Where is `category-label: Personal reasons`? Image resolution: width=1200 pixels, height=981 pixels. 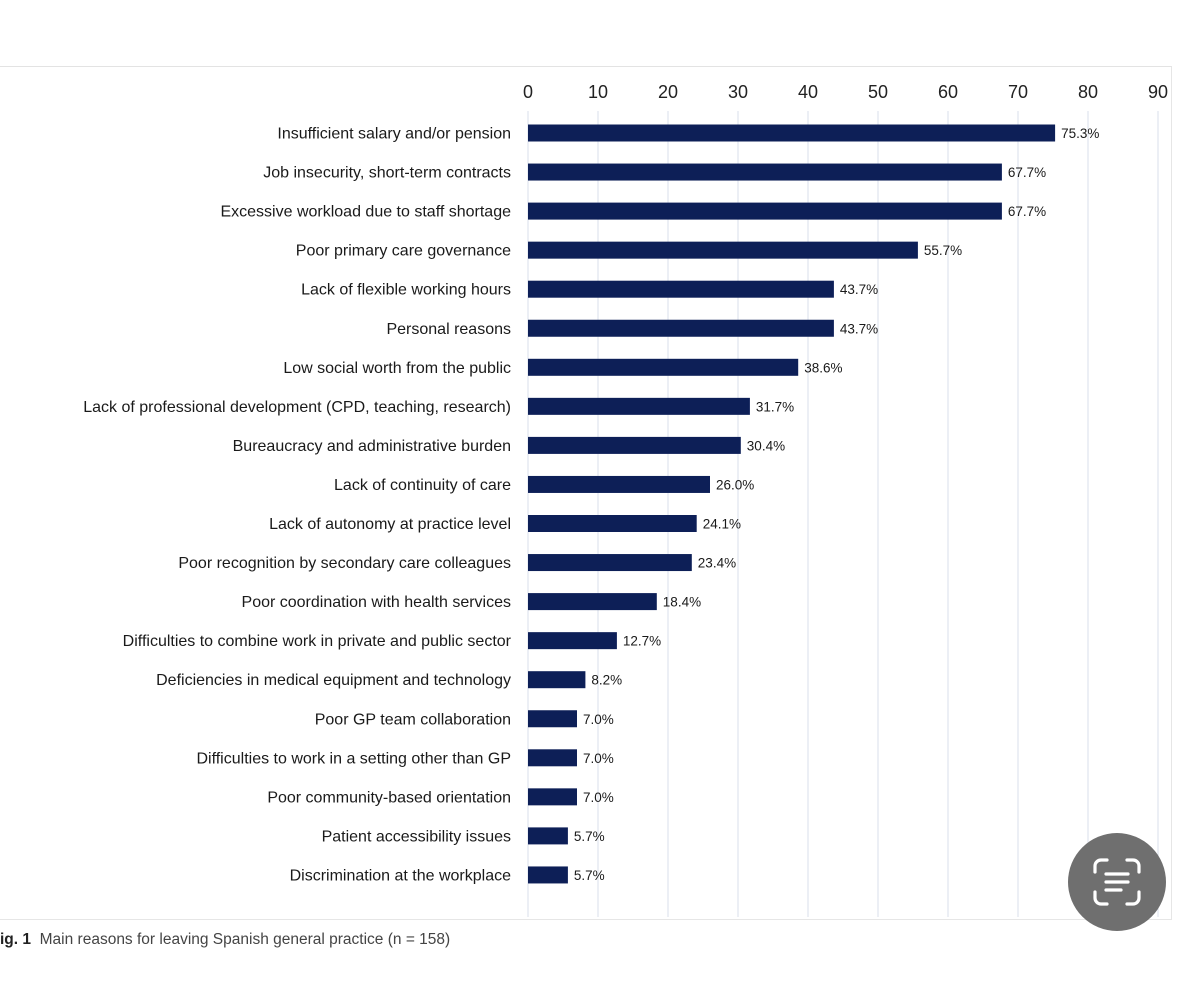
category-label: Personal reasons is located at coordinates (448, 329).